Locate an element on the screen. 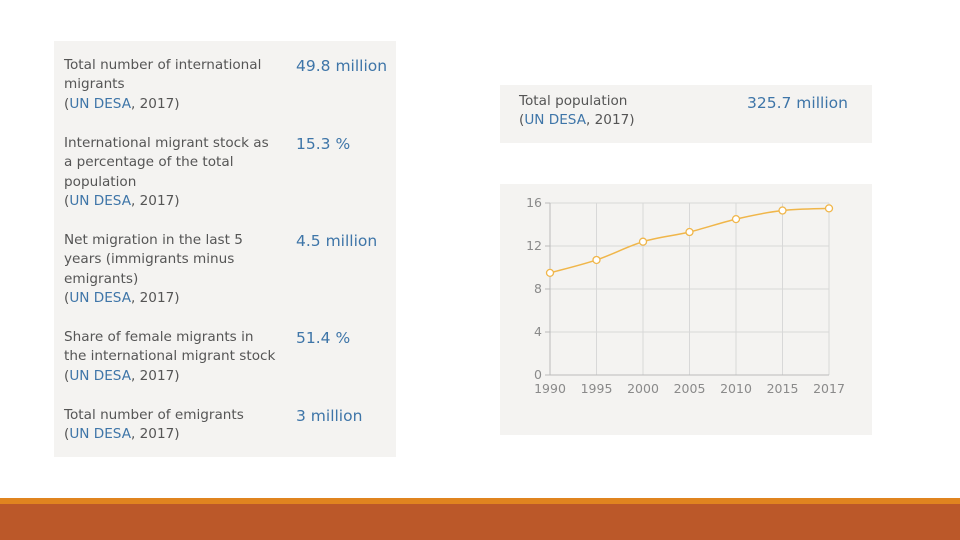  chart-axes is located at coordinates (687, 289).